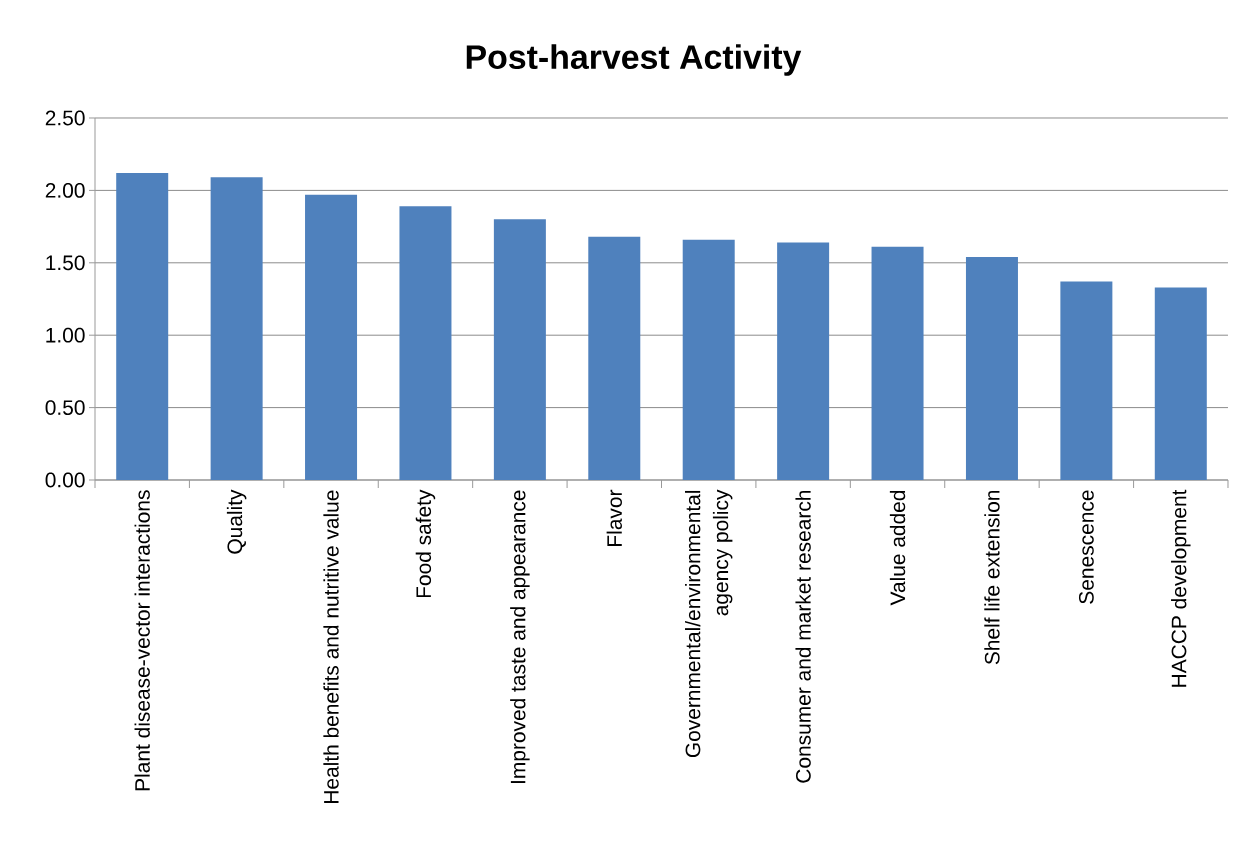 This screenshot has width=1252, height=865. Describe the element at coordinates (236, 521) in the screenshot. I see `x-tick-label: Quality` at that location.